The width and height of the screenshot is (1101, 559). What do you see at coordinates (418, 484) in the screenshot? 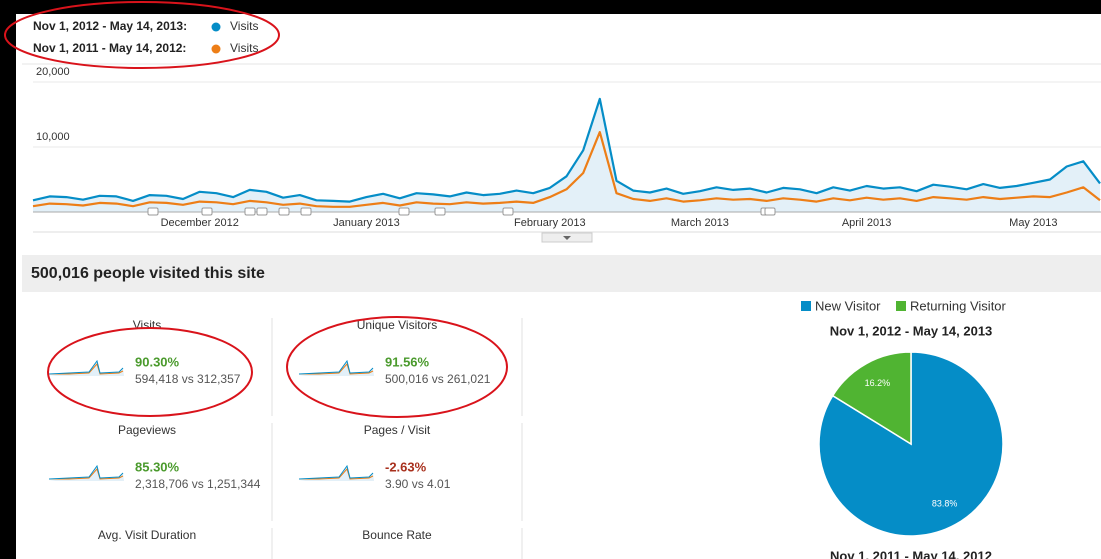
I see `metric-comparison: 3.90 vs 4.01` at bounding box center [418, 484].